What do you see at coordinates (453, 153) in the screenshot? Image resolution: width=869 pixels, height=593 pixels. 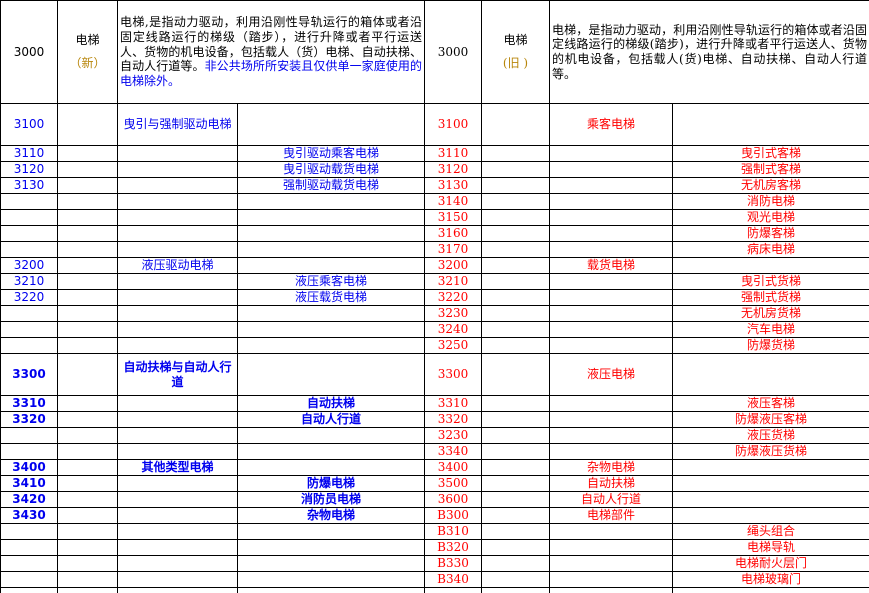 I see `old-code-cell: 3110` at bounding box center [453, 153].